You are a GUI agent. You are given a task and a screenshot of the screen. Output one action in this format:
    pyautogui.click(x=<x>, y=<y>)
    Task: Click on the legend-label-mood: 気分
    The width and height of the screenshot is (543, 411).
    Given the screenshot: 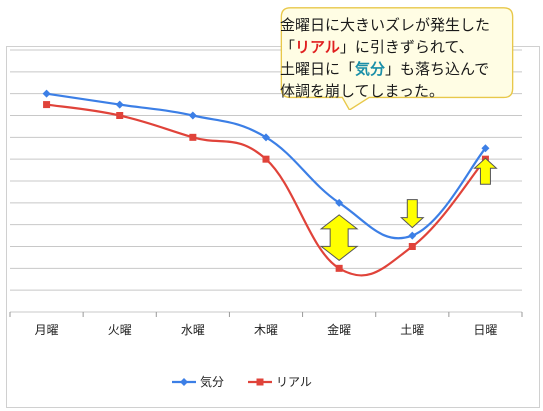 What is the action you would take?
    pyautogui.click(x=212, y=381)
    